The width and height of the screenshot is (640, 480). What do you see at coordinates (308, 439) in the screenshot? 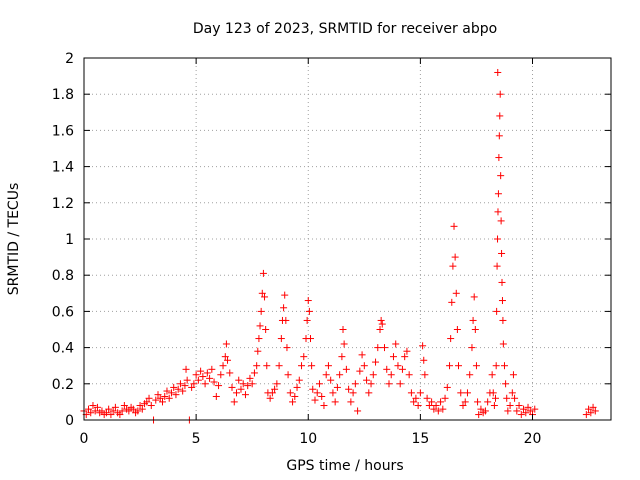
I see `x-tick-label: 10` at bounding box center [308, 439].